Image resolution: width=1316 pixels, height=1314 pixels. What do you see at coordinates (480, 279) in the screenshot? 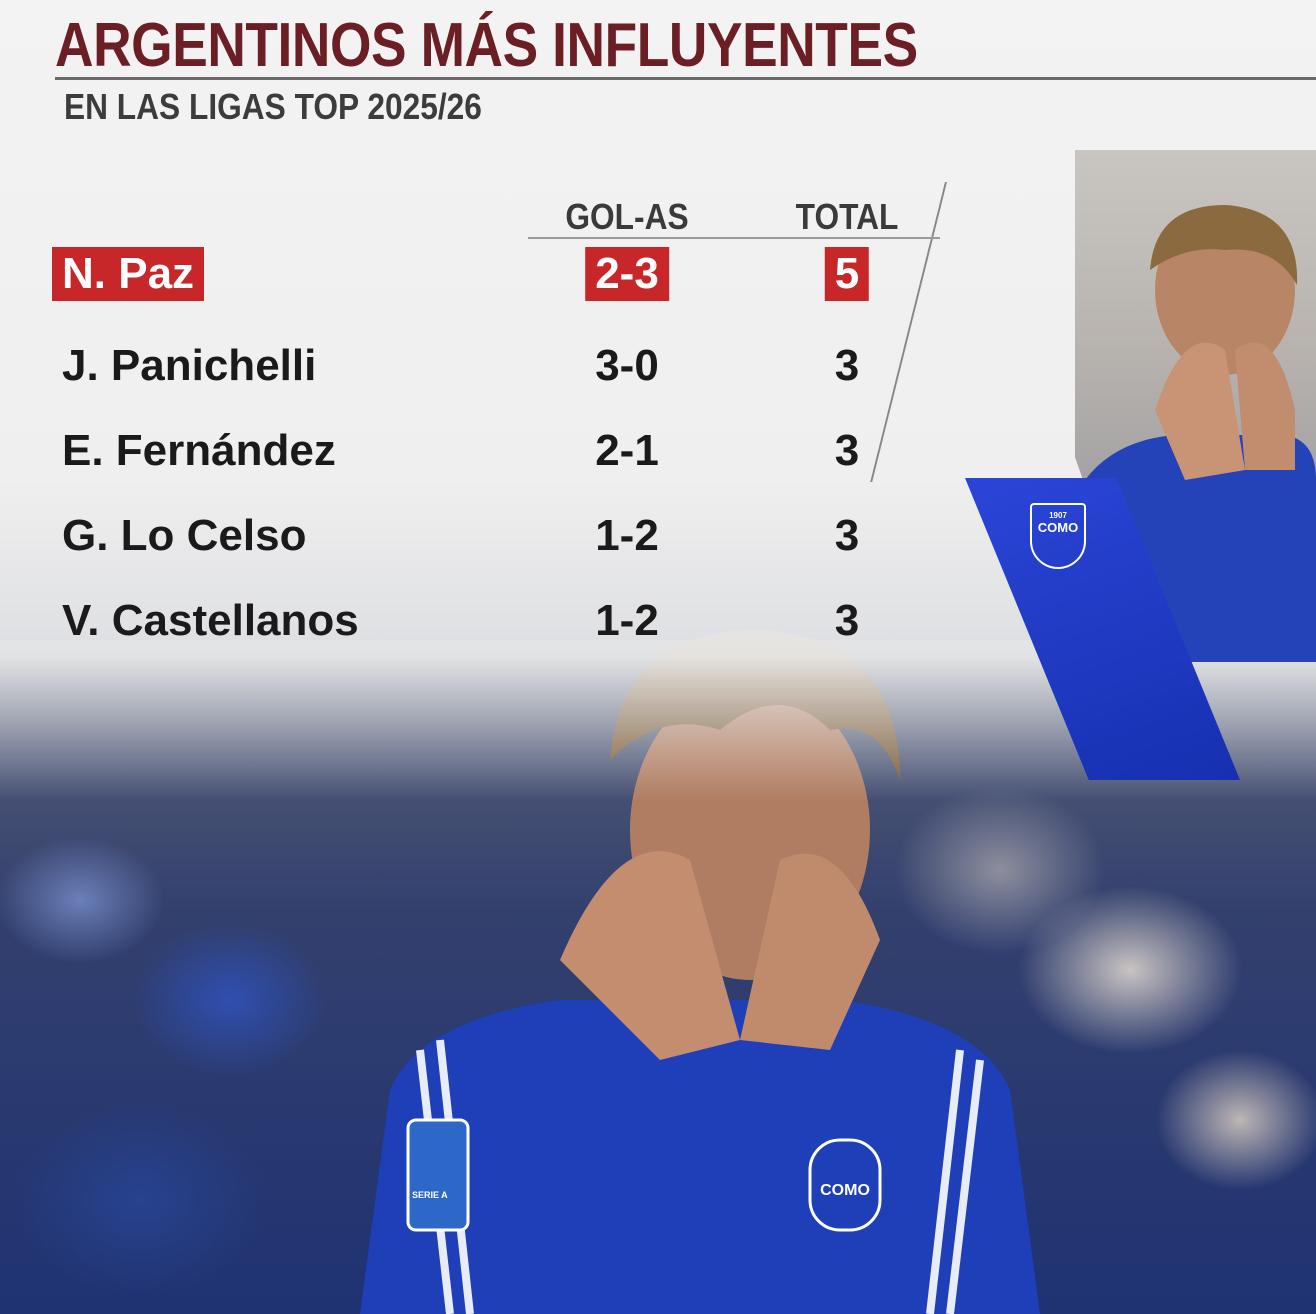
I see `table-row-highlighted: N. Paz 2-3 5` at bounding box center [480, 279].